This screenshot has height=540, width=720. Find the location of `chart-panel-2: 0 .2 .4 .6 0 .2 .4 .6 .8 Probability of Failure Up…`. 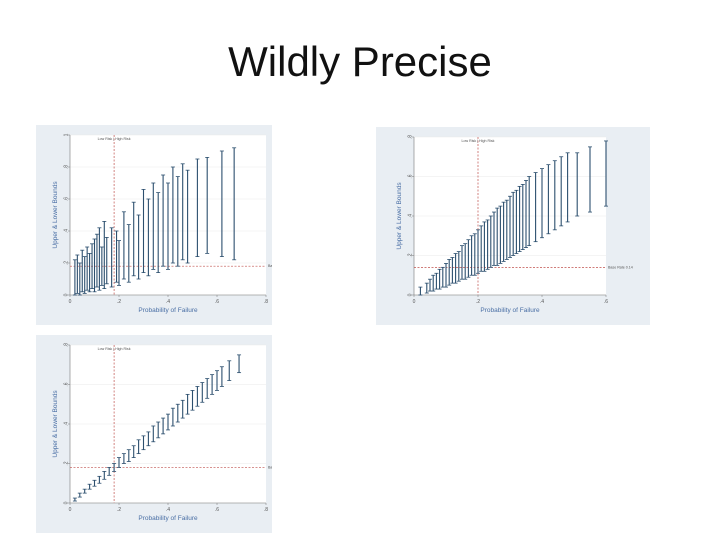

chart-panel-2: 0 .2 .4 .6 0 .2 .4 .6 .8 Probability of Failure Up… is located at coordinates (513, 226).